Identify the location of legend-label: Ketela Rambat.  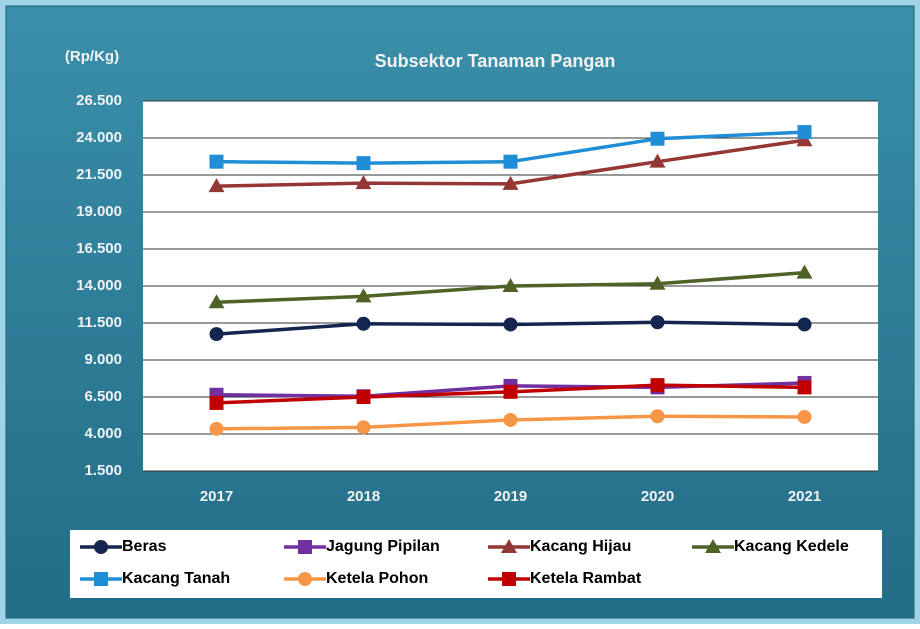
(586, 578).